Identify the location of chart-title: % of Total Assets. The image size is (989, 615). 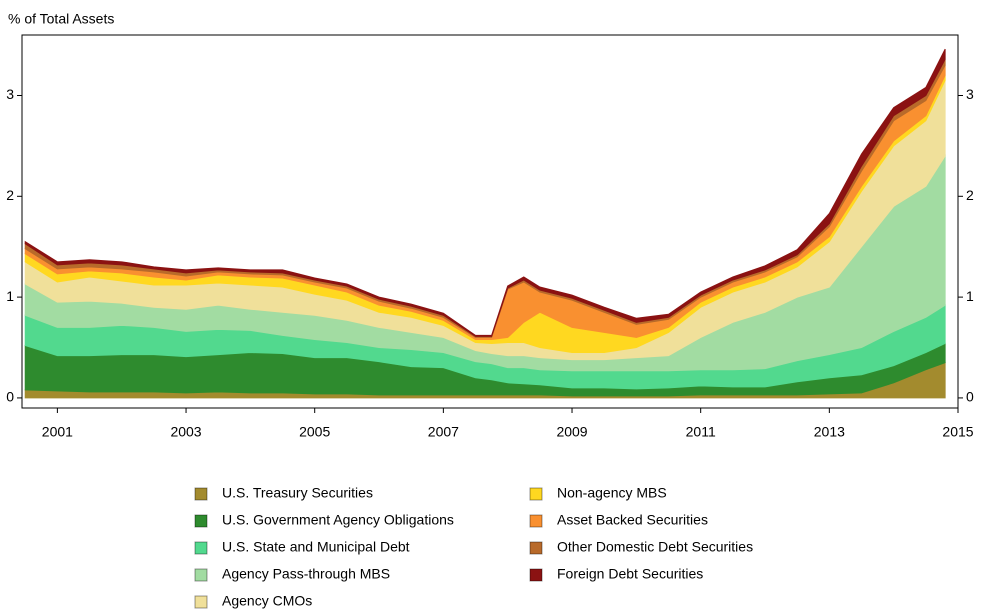
(61, 19).